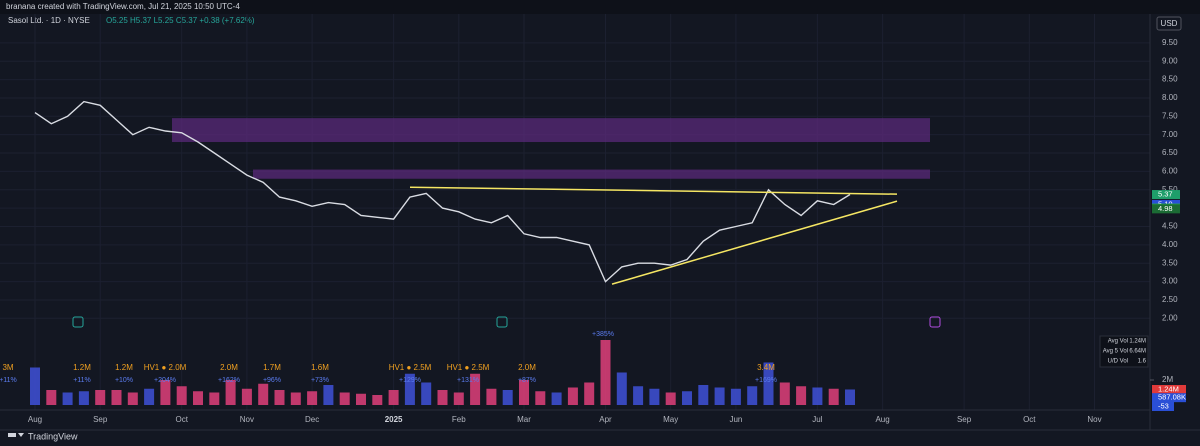 Image resolution: width=1200 pixels, height=446 pixels. I want to click on volume-annotation-sub: +131%, so click(468, 380).